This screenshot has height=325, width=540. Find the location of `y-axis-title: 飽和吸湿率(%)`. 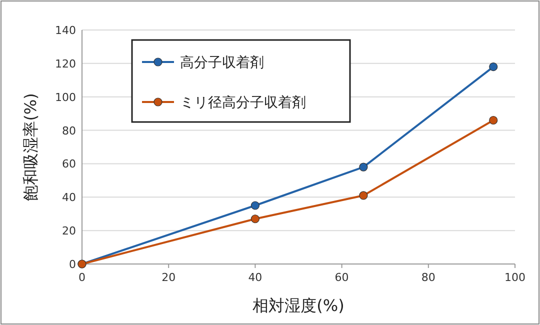

y-axis-title: 飽和吸湿率(%) is located at coordinates (30, 147).